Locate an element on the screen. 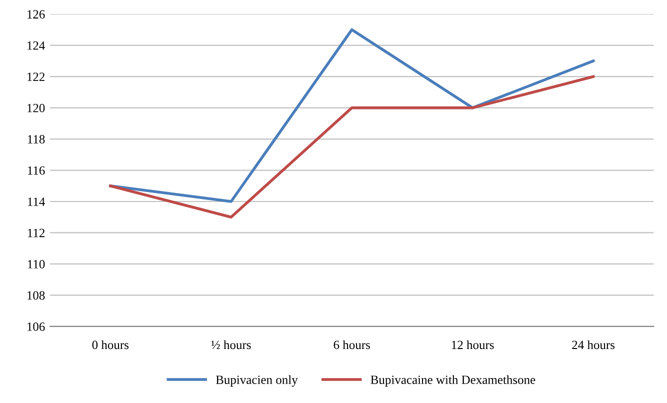 This screenshot has height=403, width=667. y-tick-label: 120 is located at coordinates (36, 108).